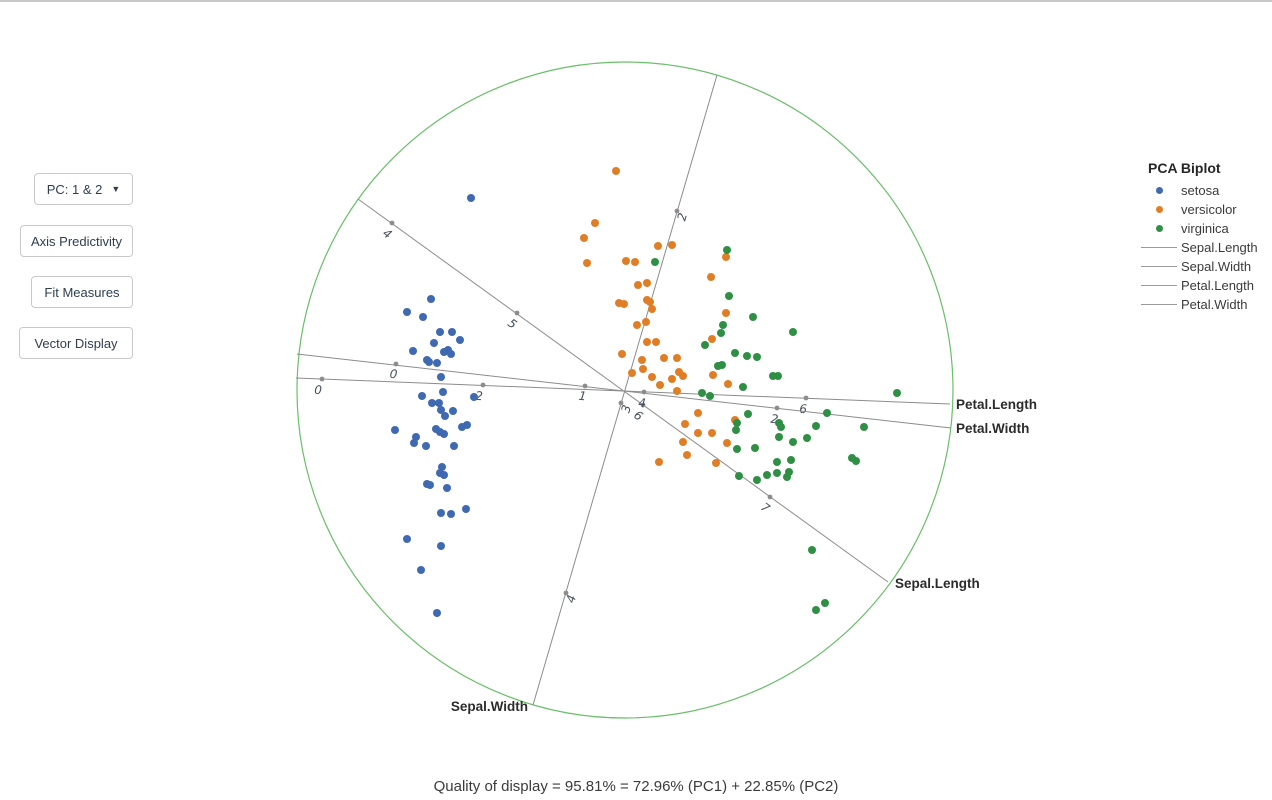  What do you see at coordinates (1206, 228) in the screenshot?
I see `legend-item-virginica: virginica` at bounding box center [1206, 228].